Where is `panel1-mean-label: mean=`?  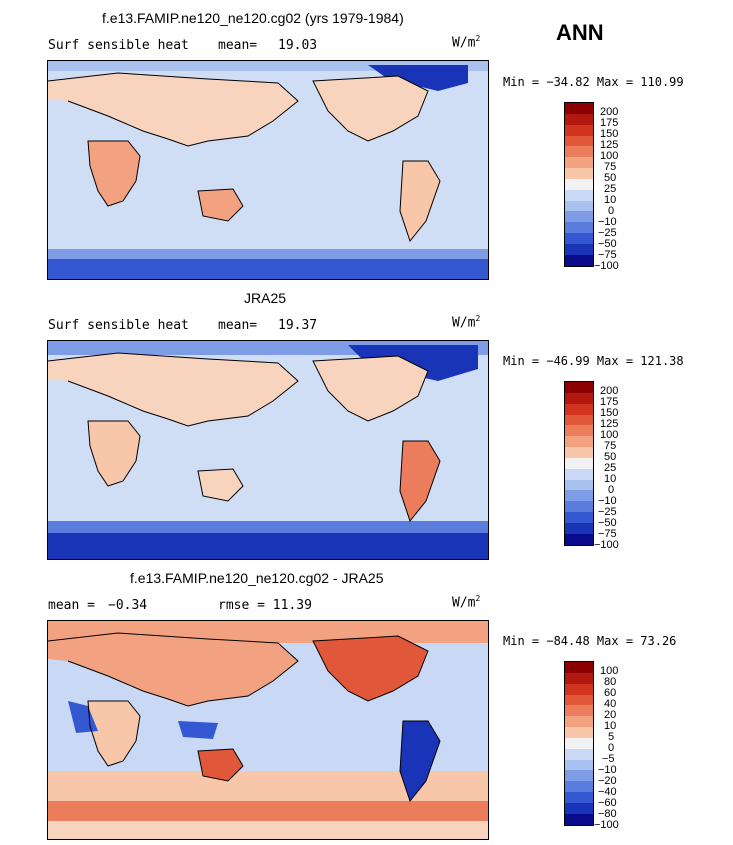 panel1-mean-label: mean= is located at coordinates (238, 45).